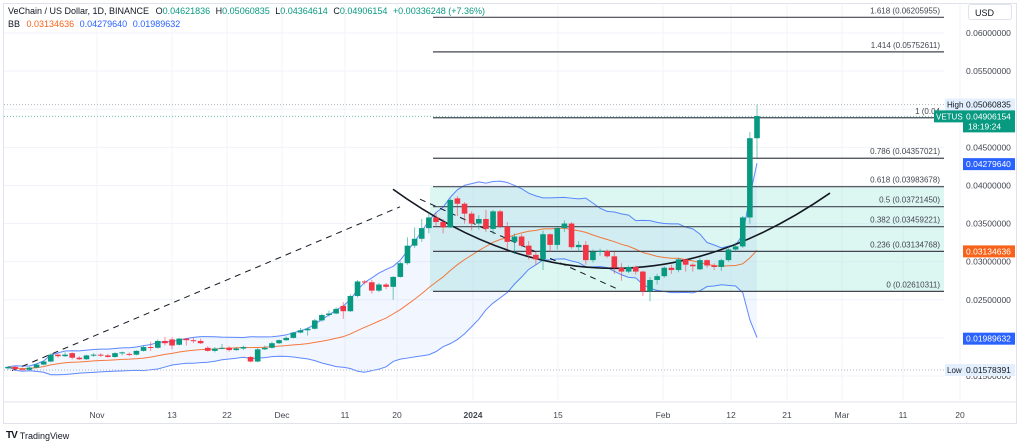  I want to click on currency-button: USD, so click(990, 12).